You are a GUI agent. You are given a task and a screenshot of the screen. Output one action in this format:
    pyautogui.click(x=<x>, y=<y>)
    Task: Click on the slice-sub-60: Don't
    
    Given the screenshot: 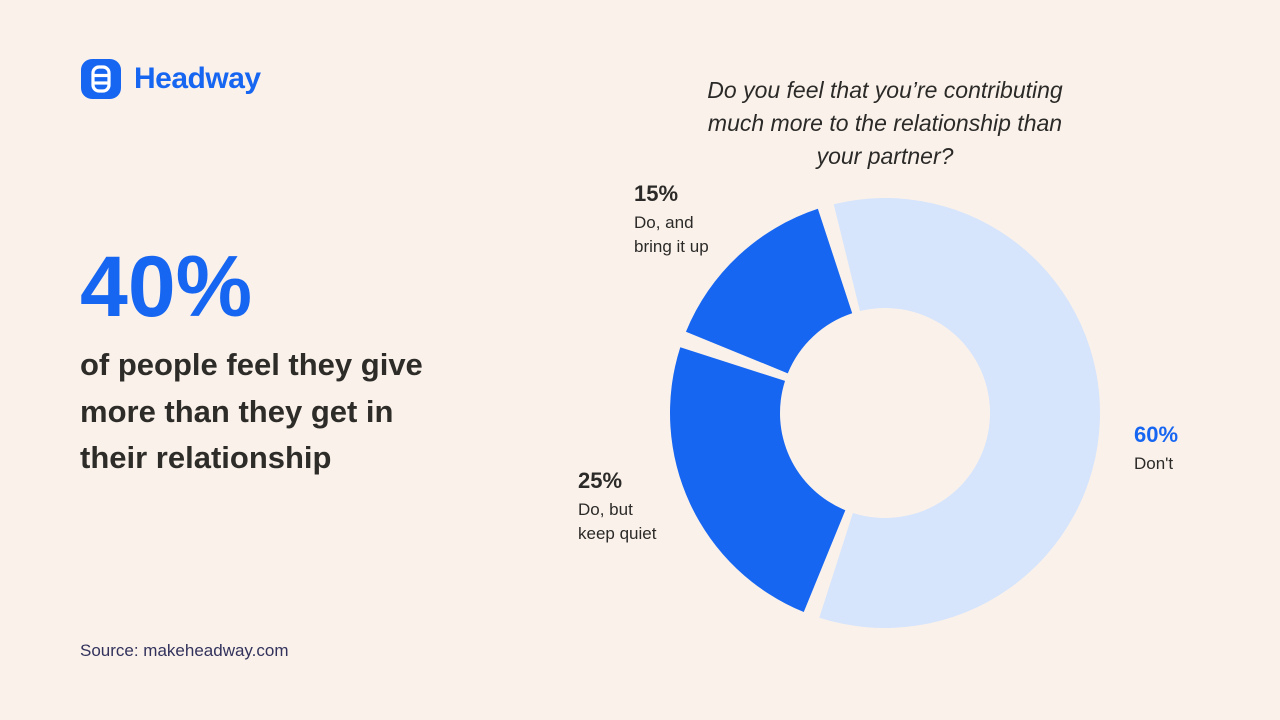 What is the action you would take?
    pyautogui.click(x=1154, y=464)
    